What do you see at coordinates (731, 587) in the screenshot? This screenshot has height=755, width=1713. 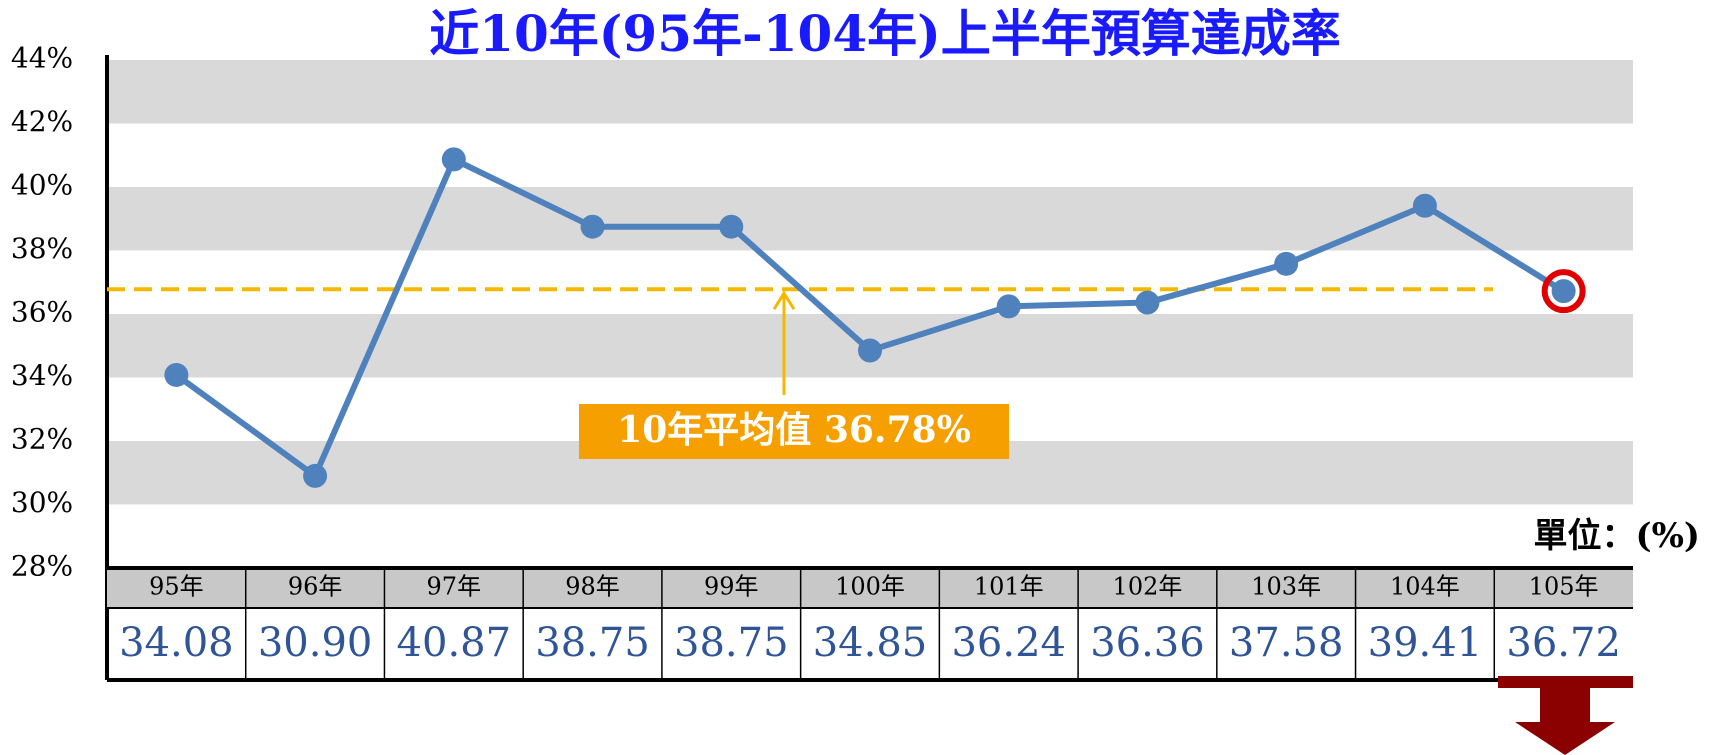 I see `x-tick-label: 99年` at bounding box center [731, 587].